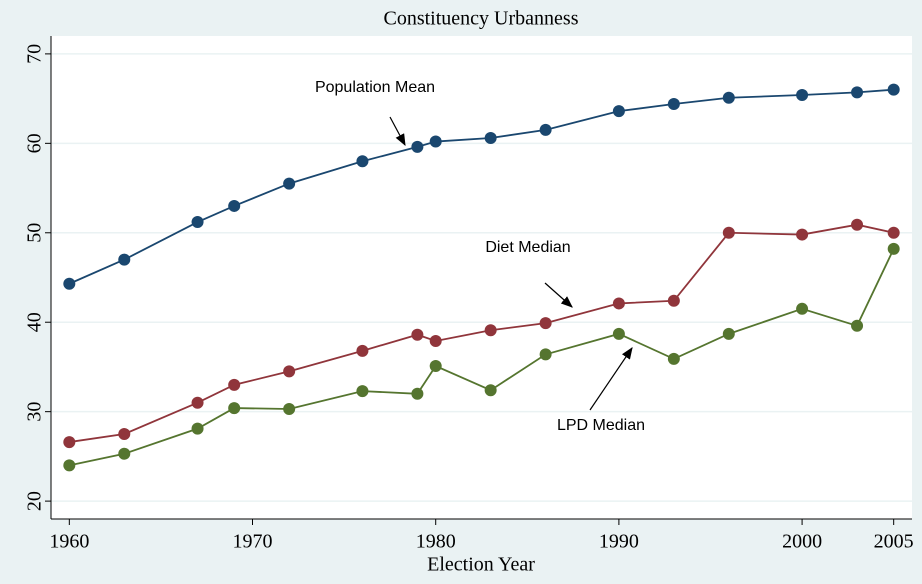 This screenshot has width=922, height=584. I want to click on x-tick-label: 2005, so click(894, 542).